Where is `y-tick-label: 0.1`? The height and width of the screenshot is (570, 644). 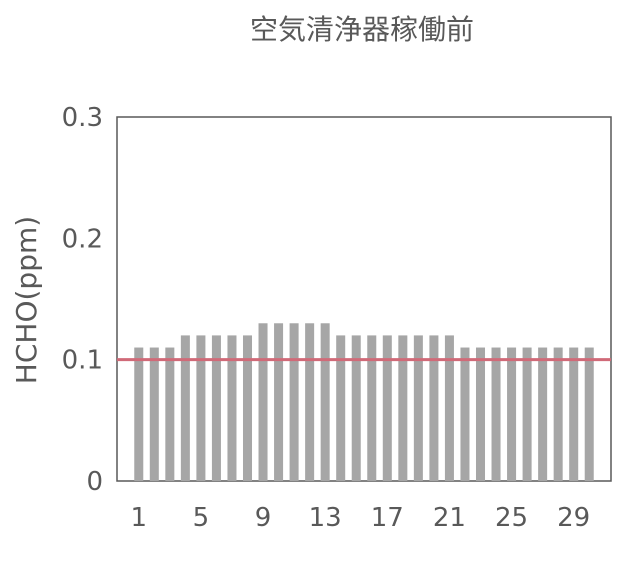 y-tick-label: 0.1 is located at coordinates (82, 361).